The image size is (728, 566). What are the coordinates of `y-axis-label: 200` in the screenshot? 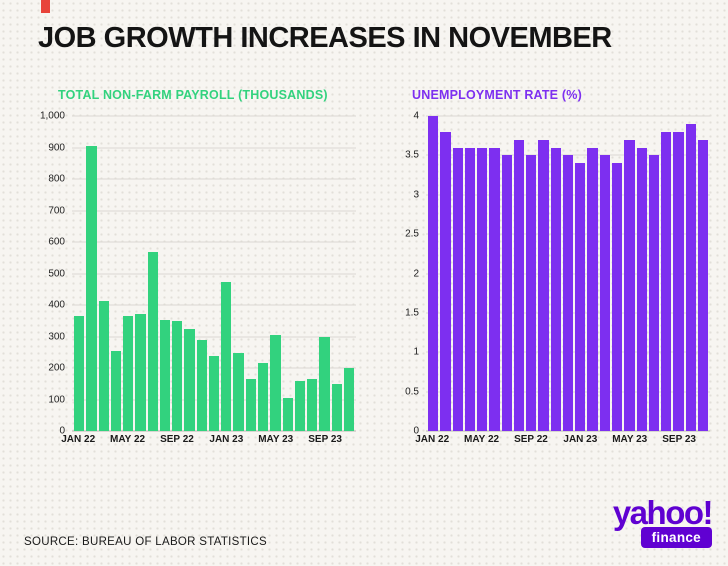 It's located at (56, 368).